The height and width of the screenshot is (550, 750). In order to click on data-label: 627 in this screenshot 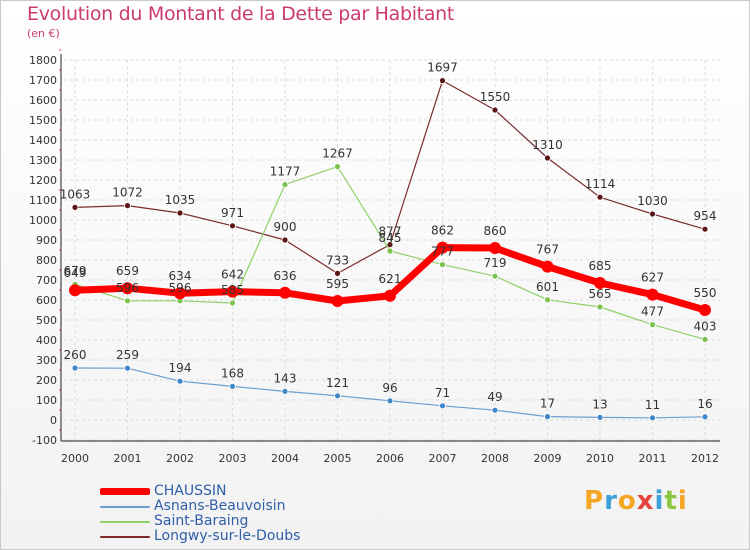, I will do `click(652, 278)`.